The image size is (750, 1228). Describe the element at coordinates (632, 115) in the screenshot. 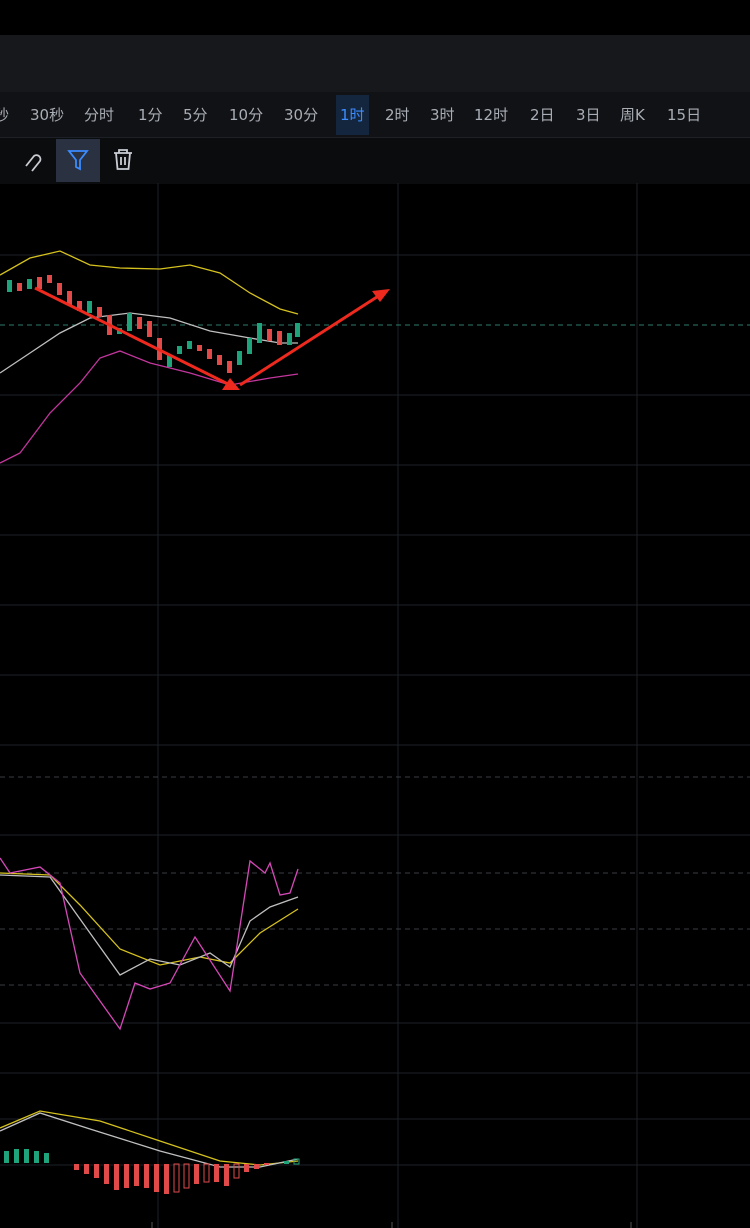

I see `interval-tab: 周K` at that location.